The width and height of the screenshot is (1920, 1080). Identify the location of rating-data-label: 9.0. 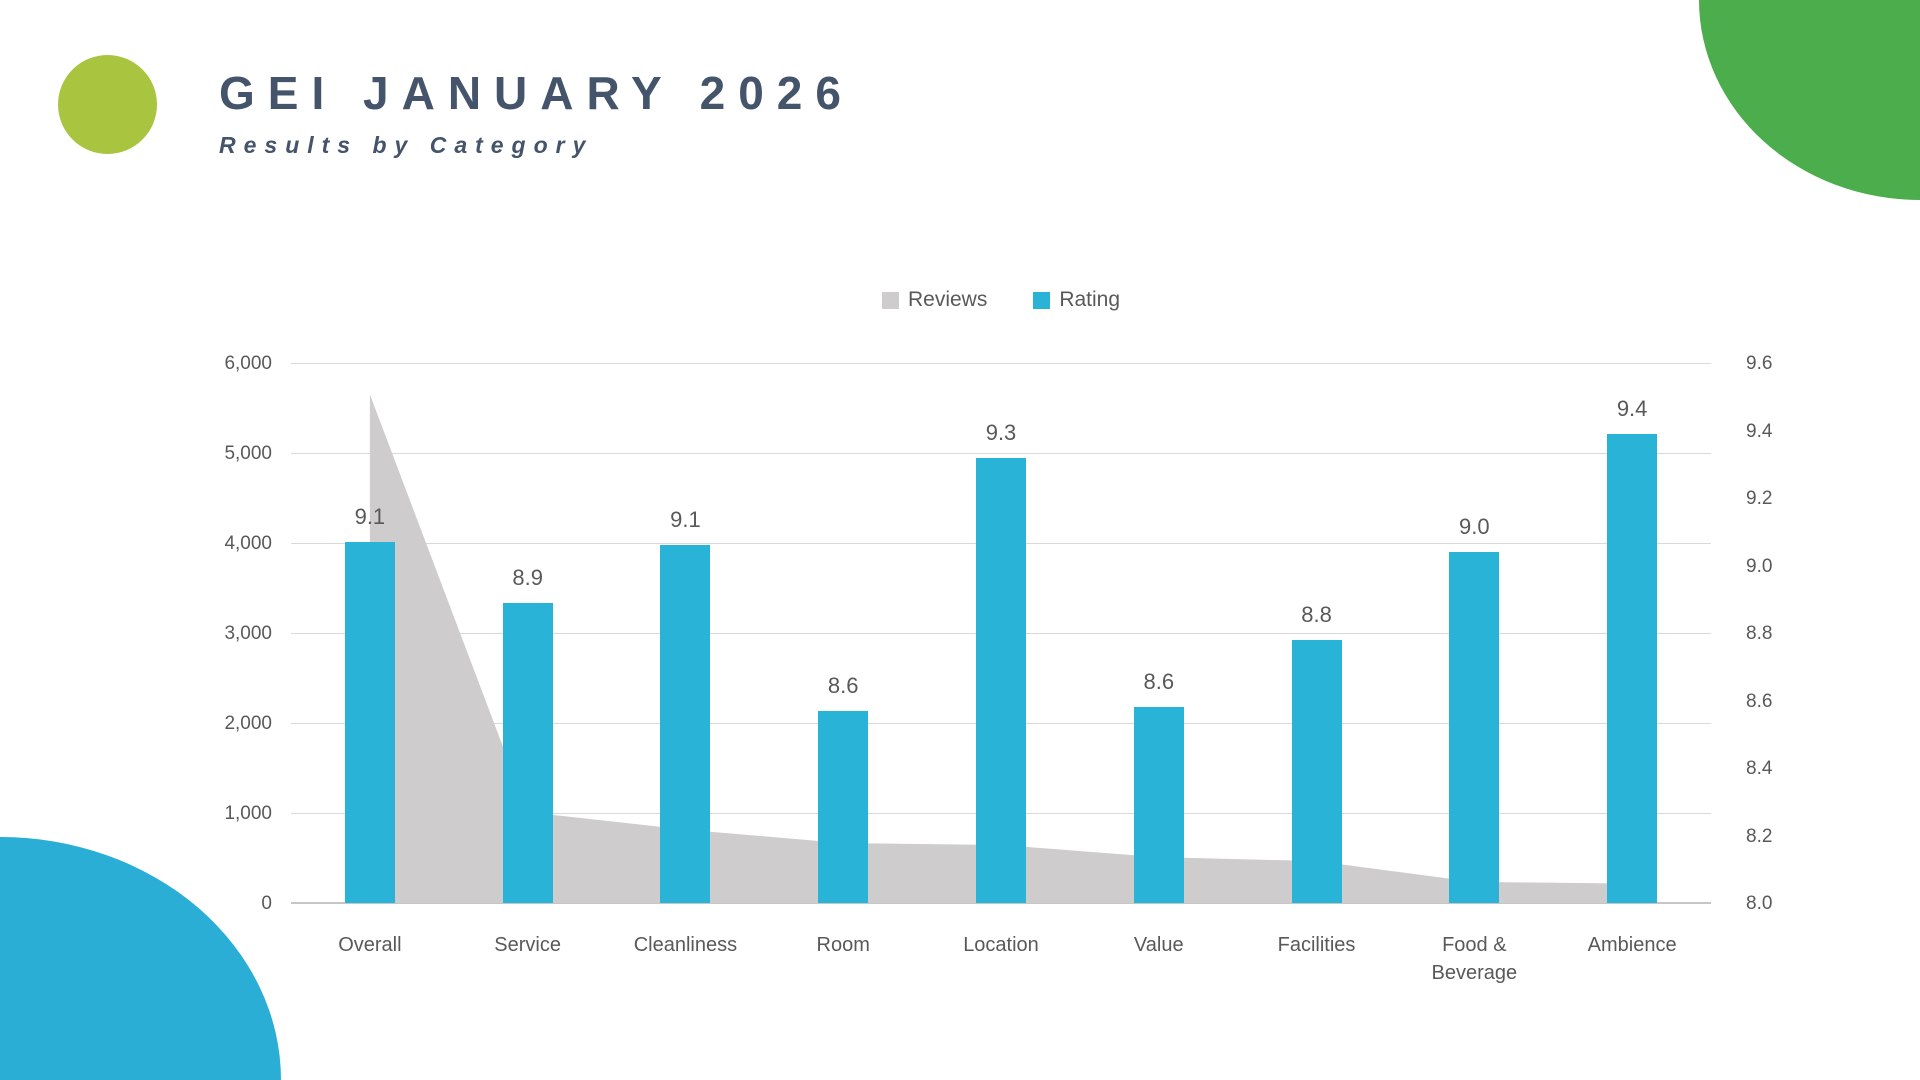
(1474, 526).